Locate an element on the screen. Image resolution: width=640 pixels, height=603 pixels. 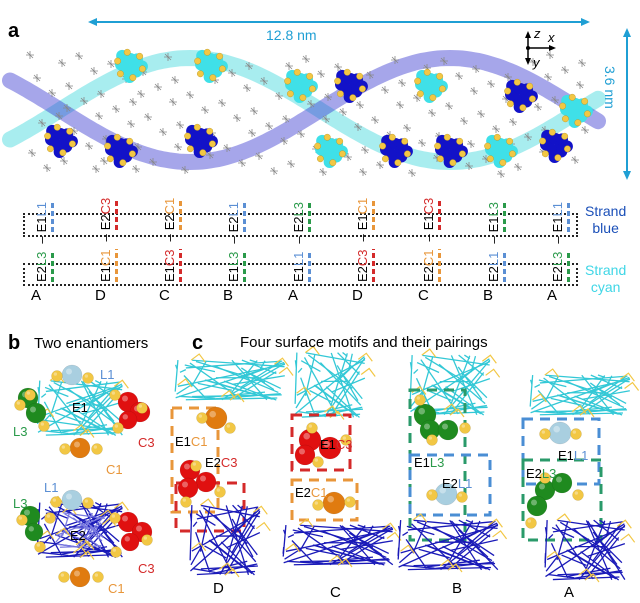
pairing-top: E1L1 is located at coordinates (43, 215).